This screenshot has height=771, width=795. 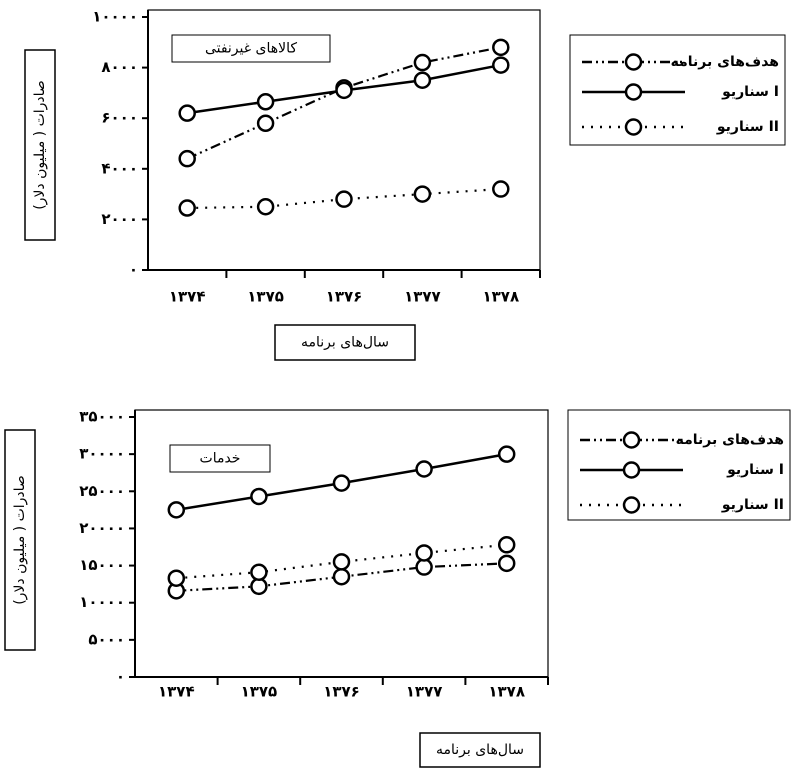 I want to click on y-tick-label: ۱۵۰۰۰, so click(x=102, y=565).